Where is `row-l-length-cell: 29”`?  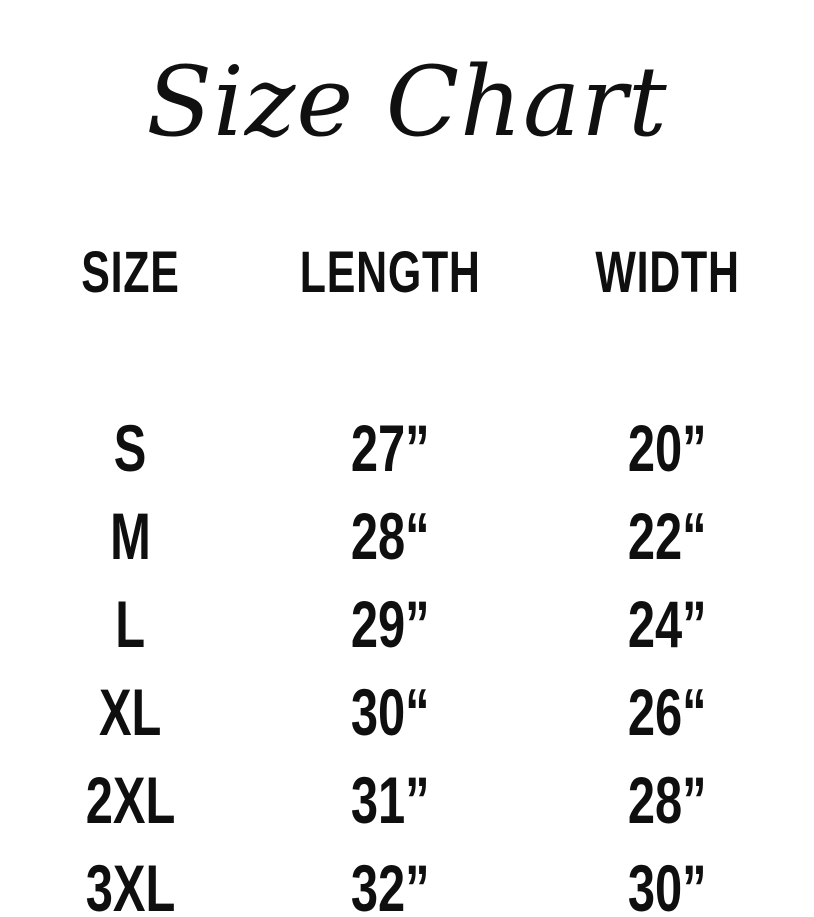 row-l-length-cell: 29” is located at coordinates (390, 624).